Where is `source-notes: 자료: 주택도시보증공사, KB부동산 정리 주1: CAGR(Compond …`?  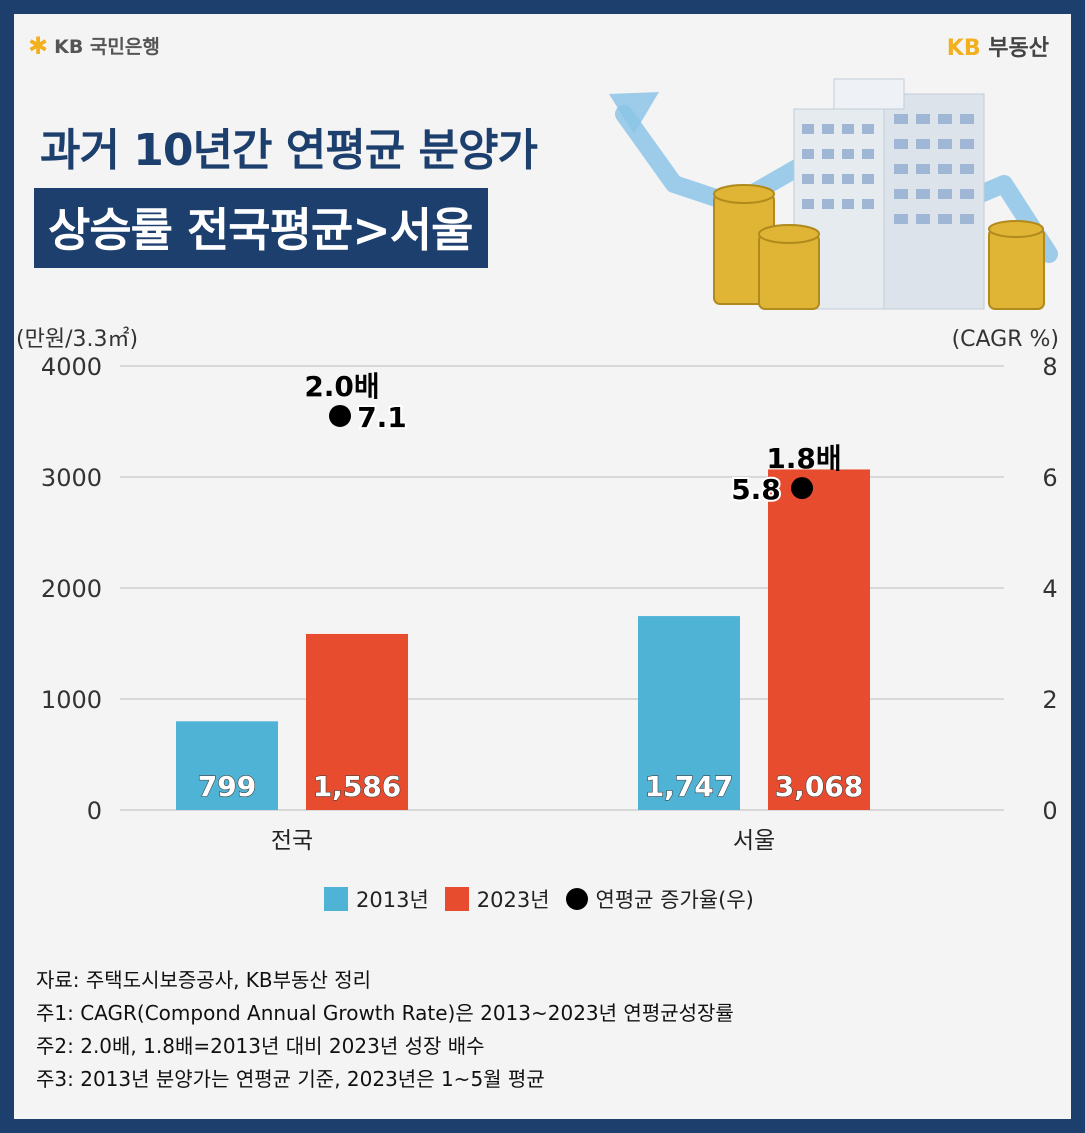
source-notes: 자료: 주택도시보증공사, KB부동산 정리 주1: CAGR(Compond … is located at coordinates (385, 1030).